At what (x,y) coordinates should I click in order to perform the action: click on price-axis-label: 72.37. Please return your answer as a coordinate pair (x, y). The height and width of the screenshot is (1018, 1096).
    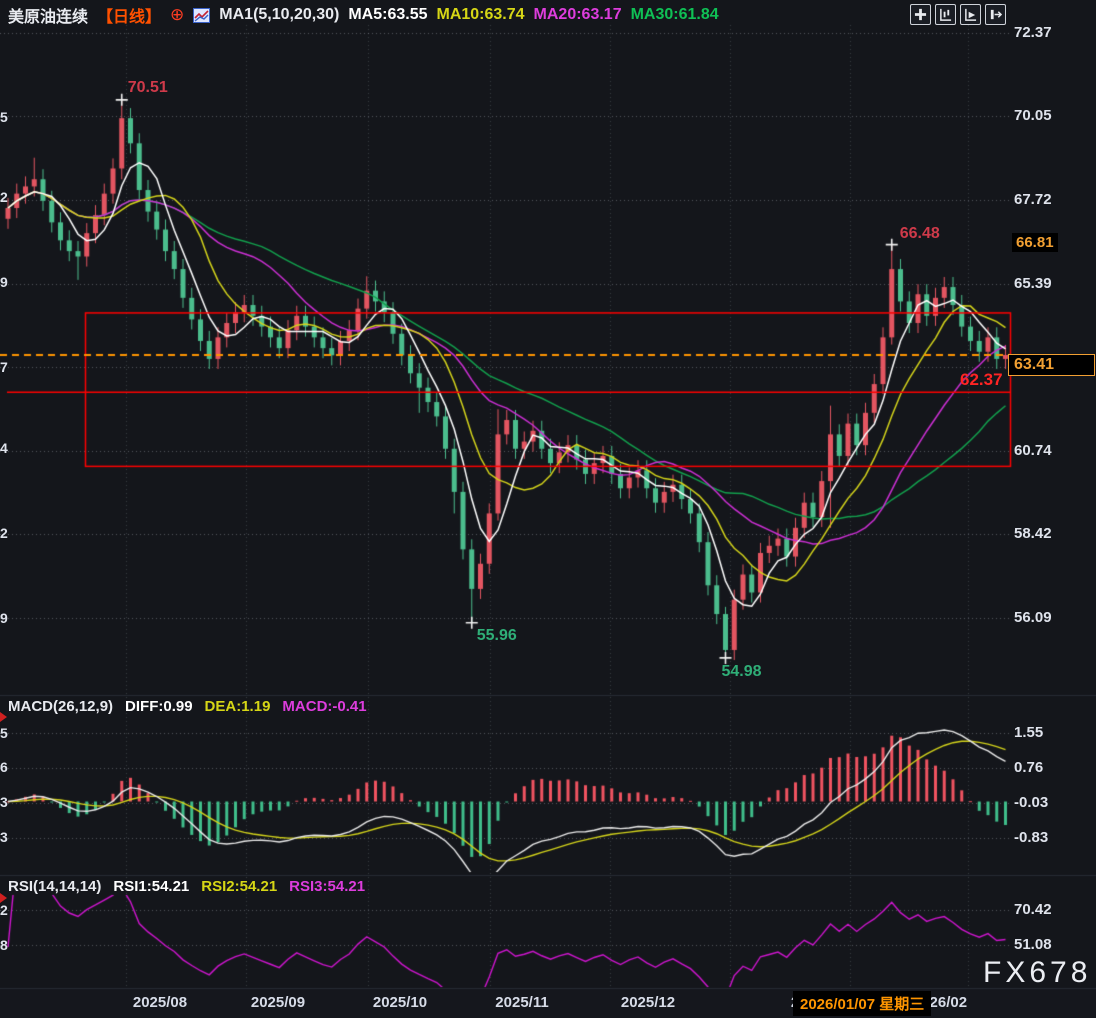
    Looking at the image, I should click on (1033, 32).